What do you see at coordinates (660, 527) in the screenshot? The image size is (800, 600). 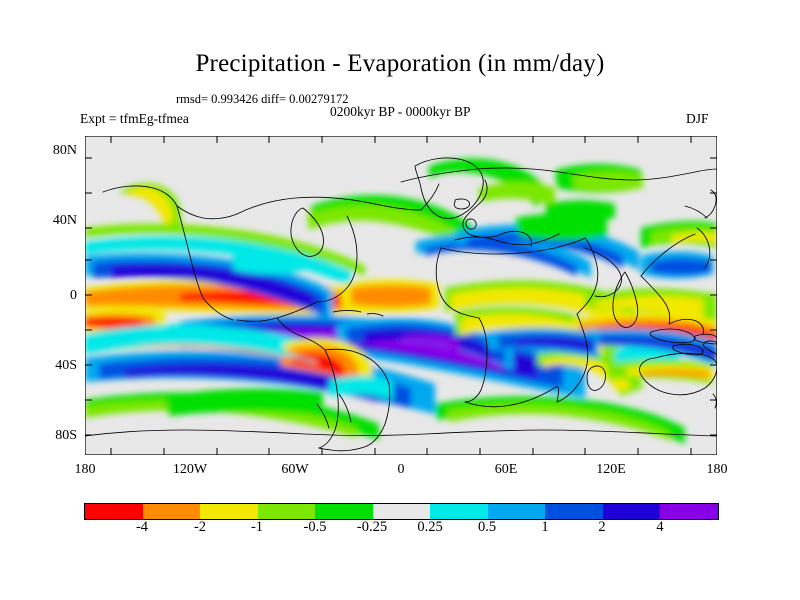 I see `colorbar-tick-label: 4` at bounding box center [660, 527].